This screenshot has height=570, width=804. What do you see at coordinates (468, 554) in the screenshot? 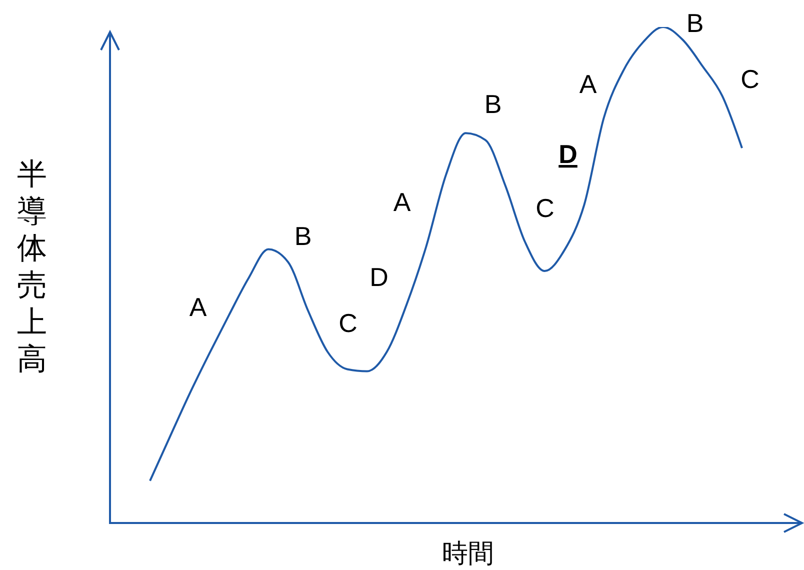
I see `x-axis-title: 時間` at bounding box center [468, 554].